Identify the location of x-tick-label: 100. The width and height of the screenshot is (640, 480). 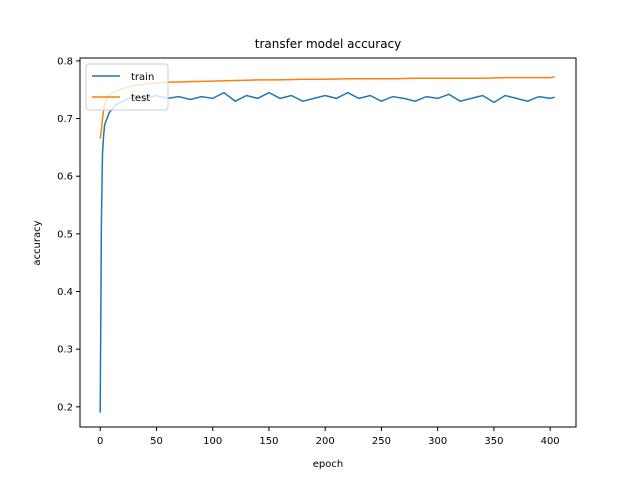
(212, 441).